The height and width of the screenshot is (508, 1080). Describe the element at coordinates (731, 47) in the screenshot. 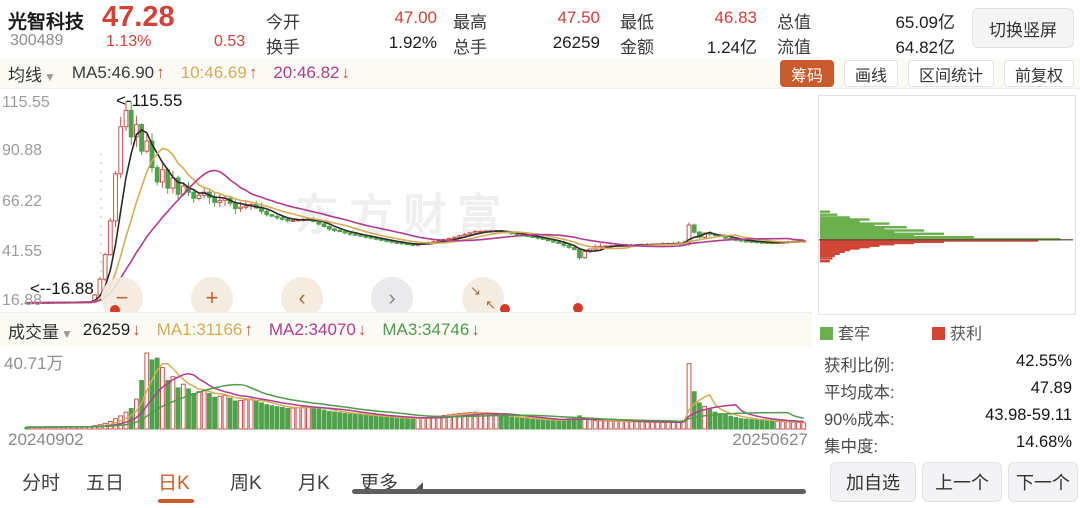

I see `field-value-amount: 1.24亿` at that location.